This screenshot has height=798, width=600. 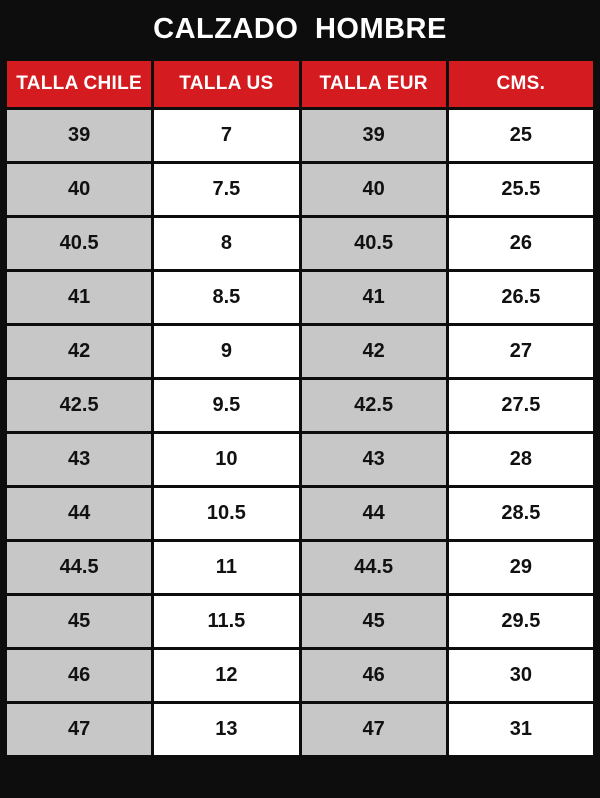 I want to click on table-cell: 8.5, so click(x=226, y=297).